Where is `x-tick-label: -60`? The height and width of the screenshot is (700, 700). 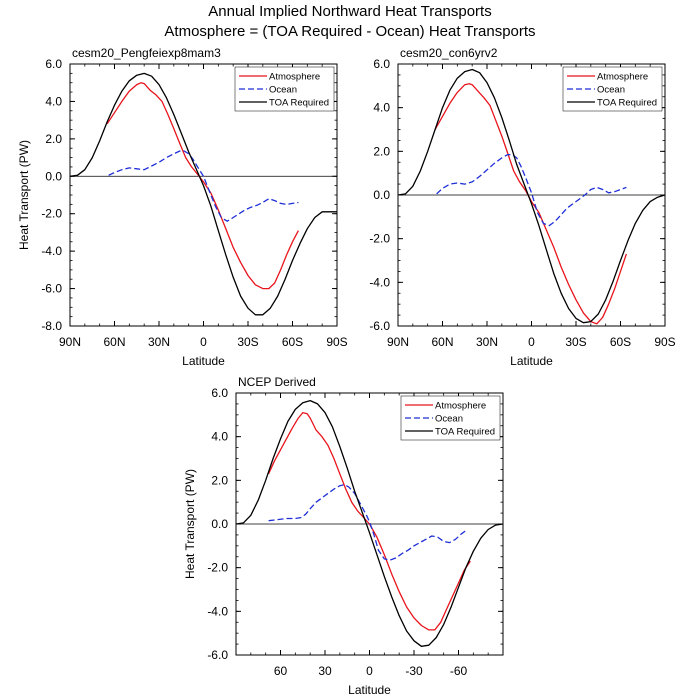 x-tick-label: -60 is located at coordinates (459, 671).